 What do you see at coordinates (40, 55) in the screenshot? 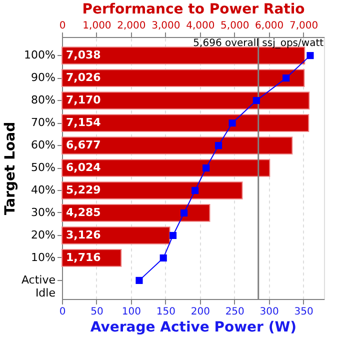
I see `y-tick-label: 100%` at bounding box center [40, 55].